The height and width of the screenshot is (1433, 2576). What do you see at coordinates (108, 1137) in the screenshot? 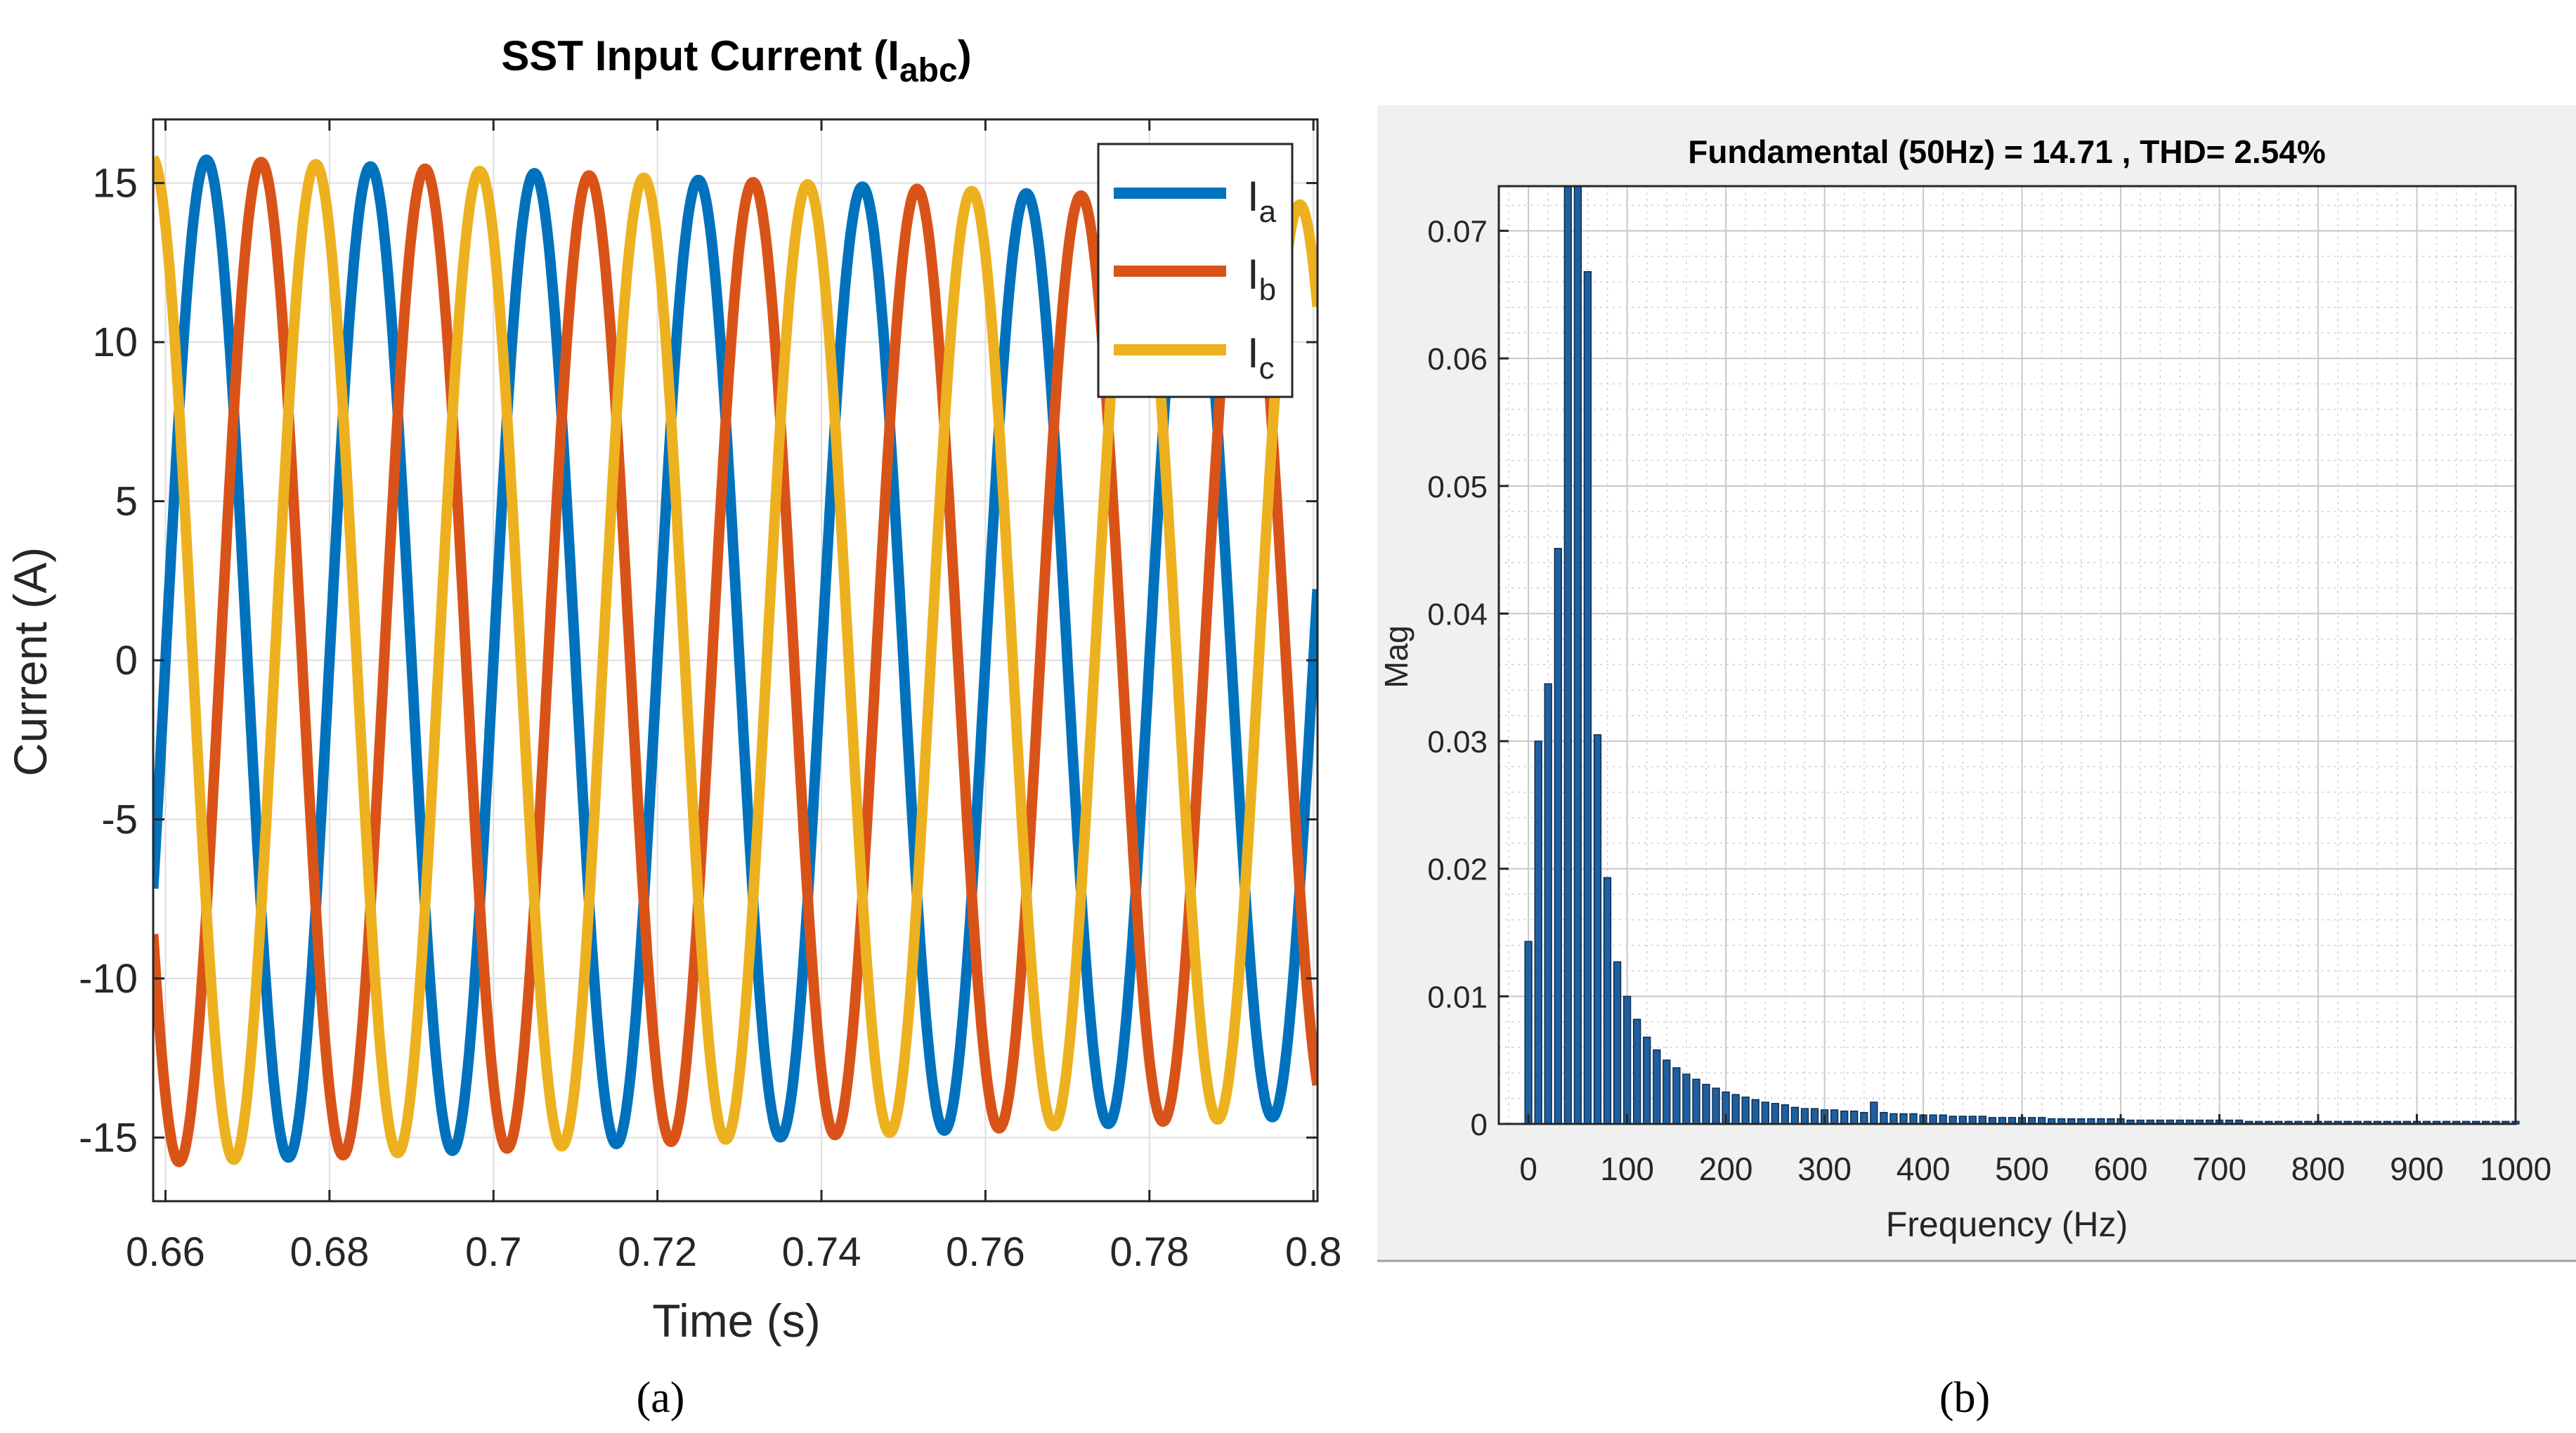
I see `panel-a-y-tick-label: -15` at bounding box center [108, 1137].